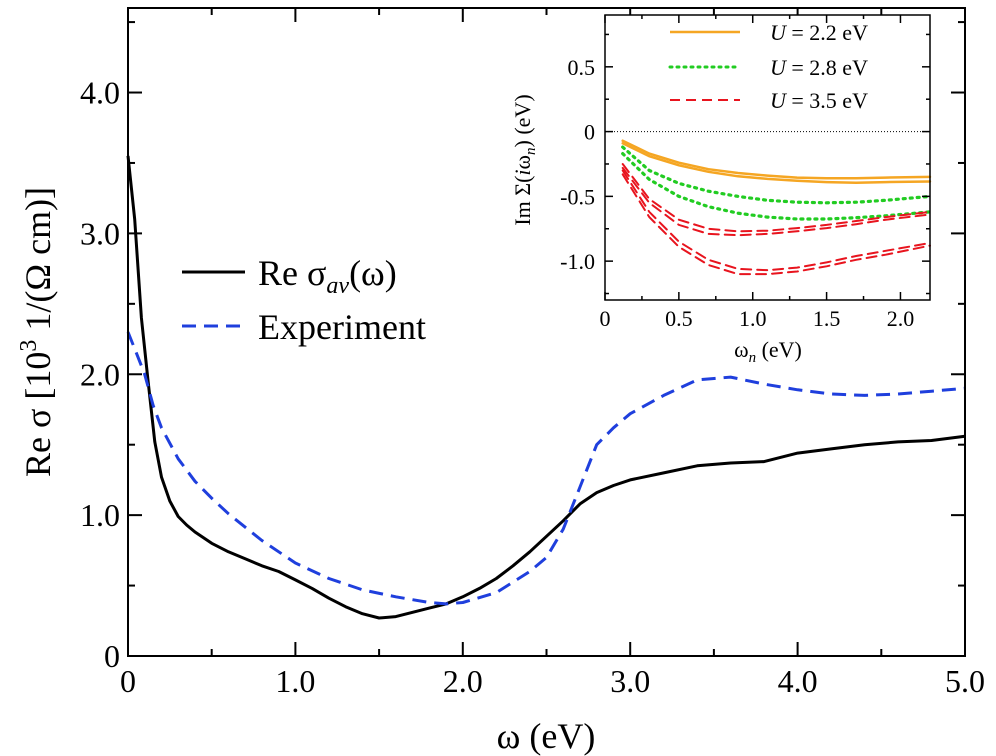 The height and width of the screenshot is (756, 996). What do you see at coordinates (327, 276) in the screenshot?
I see `legend-label-re-sigma: Re σav(ω)` at bounding box center [327, 276].